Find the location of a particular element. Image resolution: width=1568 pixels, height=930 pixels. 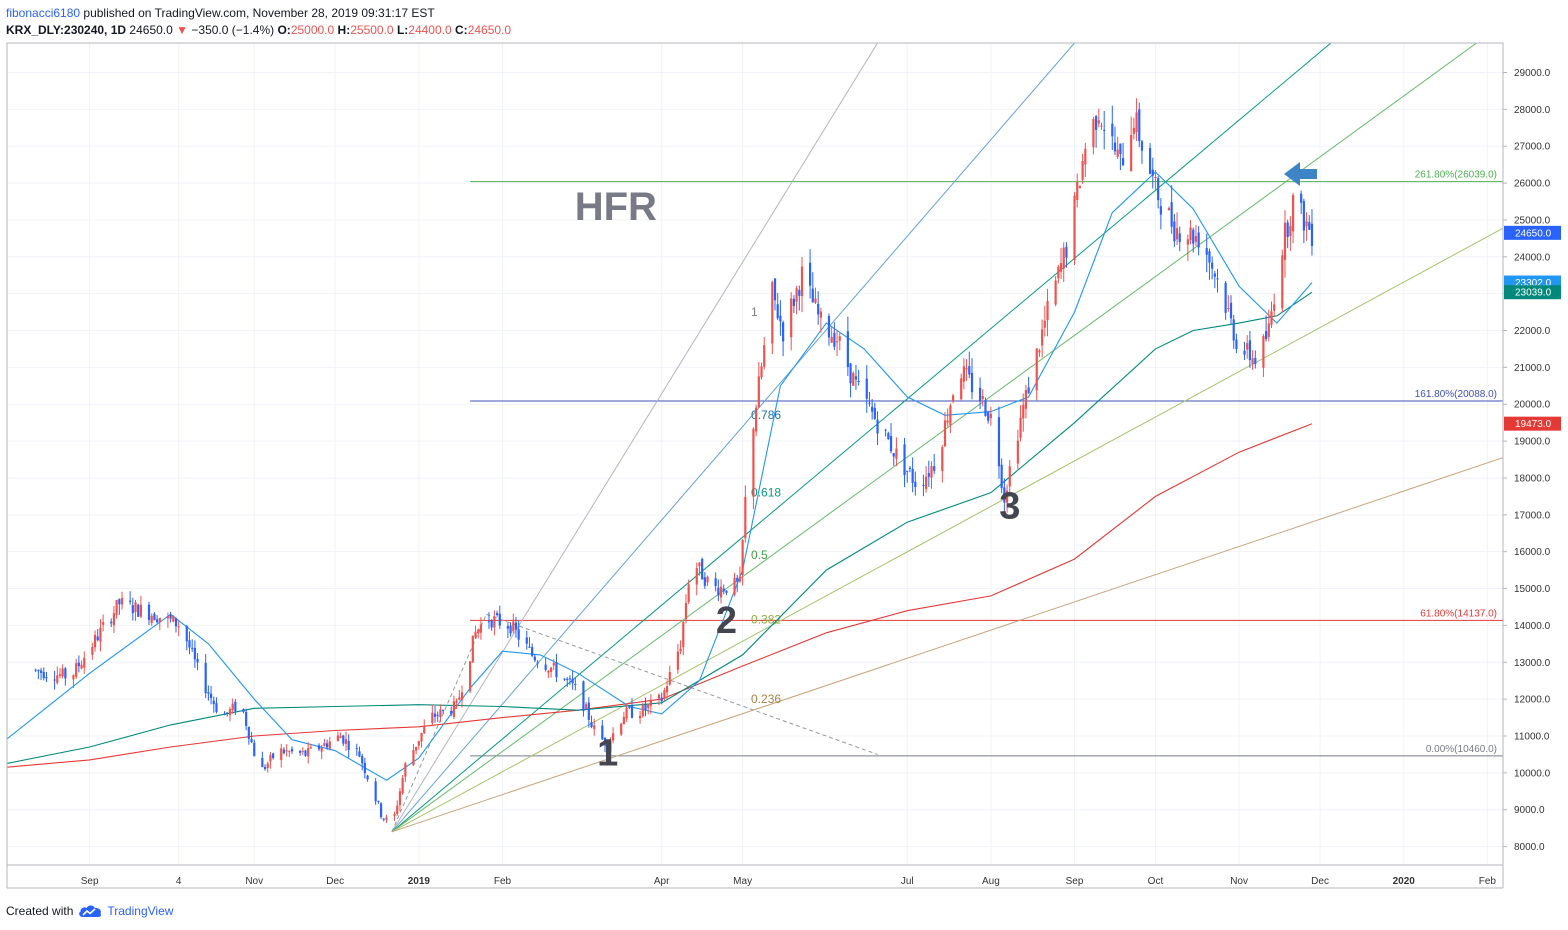

price-tag: 23039.0 is located at coordinates (1532, 292).